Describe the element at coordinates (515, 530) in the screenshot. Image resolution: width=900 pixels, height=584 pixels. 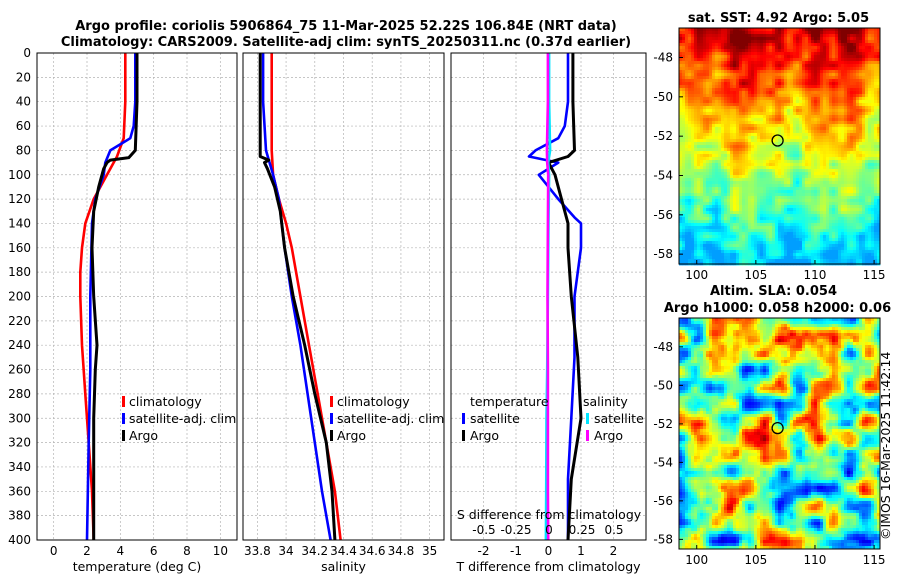
I see `secondary-tick-label: -0.25` at that location.